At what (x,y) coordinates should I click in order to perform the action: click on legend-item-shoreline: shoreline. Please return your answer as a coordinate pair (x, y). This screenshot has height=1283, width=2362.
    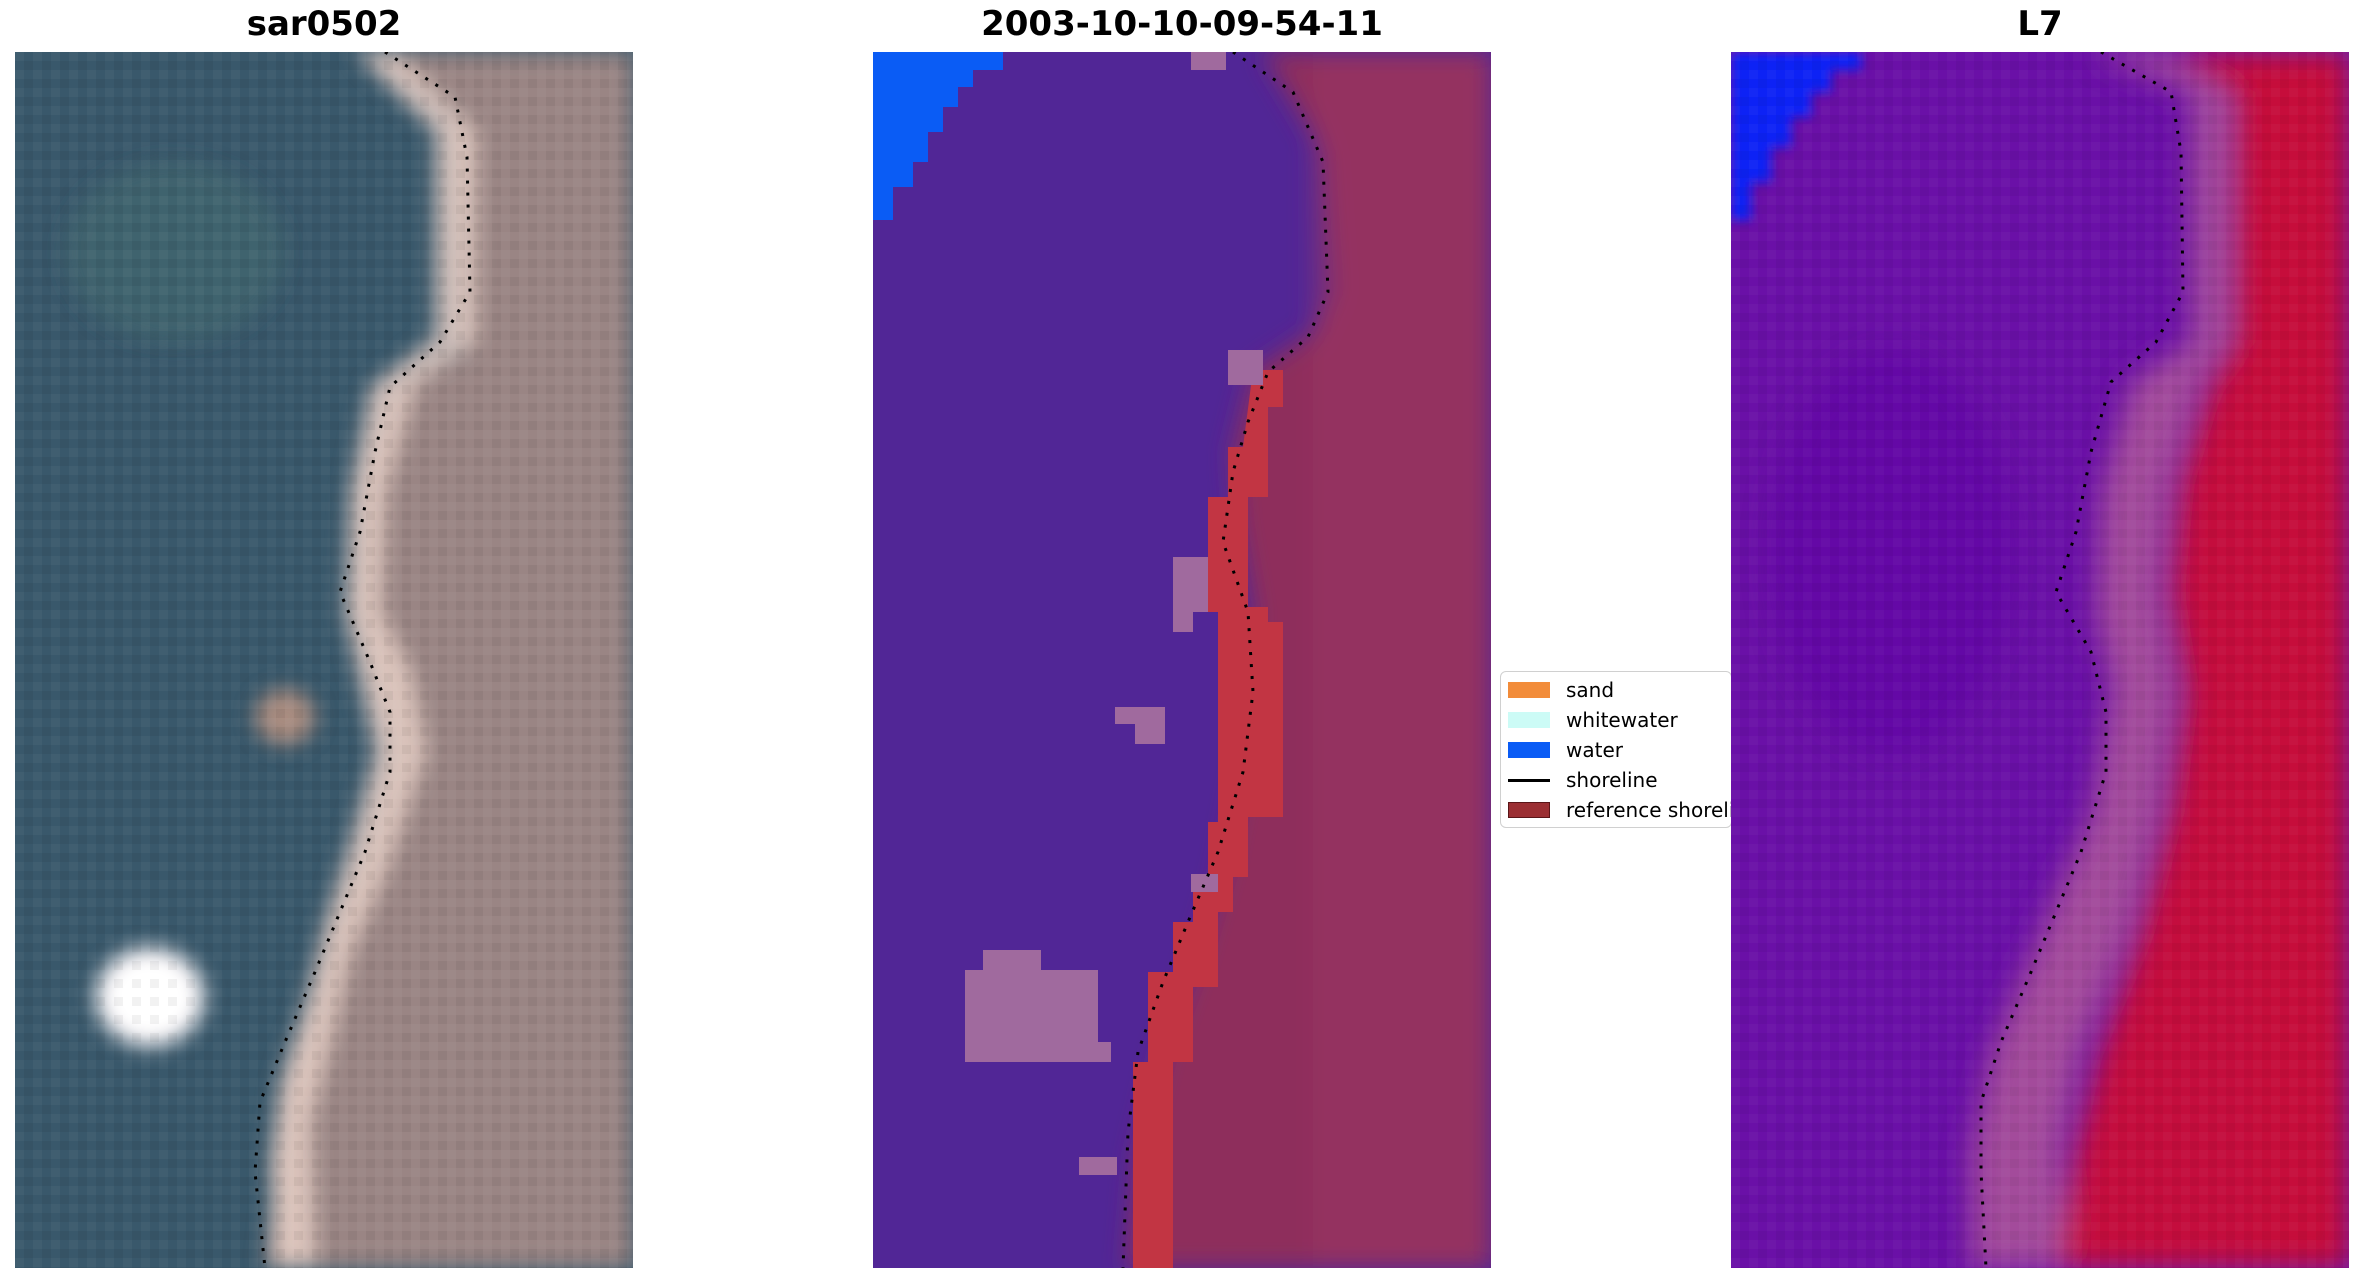
    Looking at the image, I should click on (1583, 780).